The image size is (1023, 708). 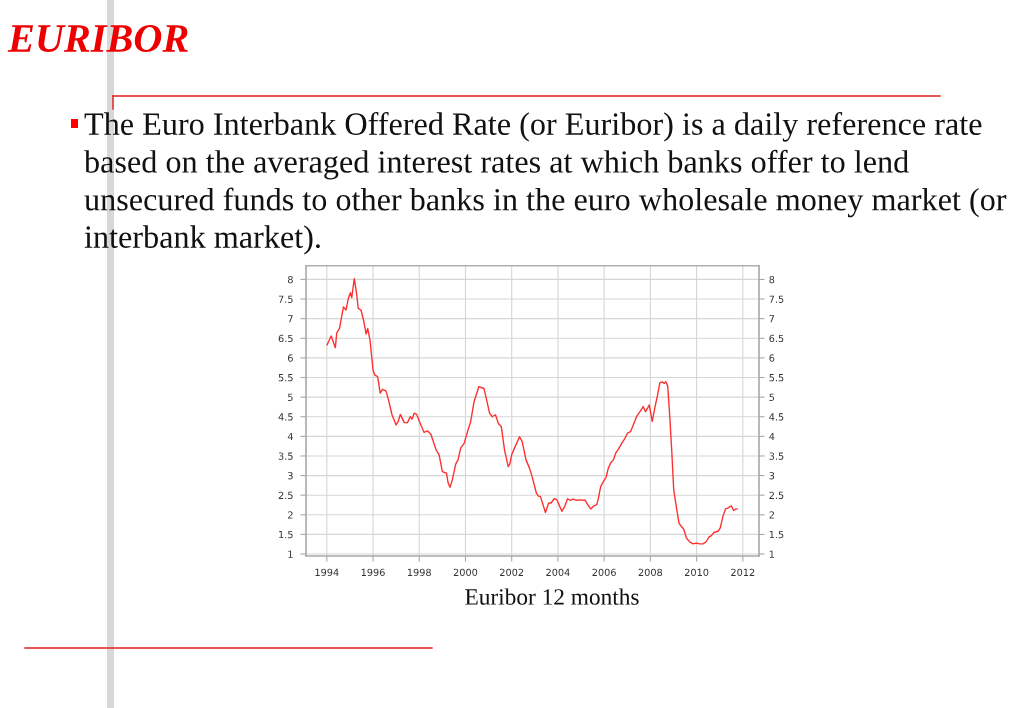 What do you see at coordinates (373, 572) in the screenshot?
I see `x-tick-label: 1996` at bounding box center [373, 572].